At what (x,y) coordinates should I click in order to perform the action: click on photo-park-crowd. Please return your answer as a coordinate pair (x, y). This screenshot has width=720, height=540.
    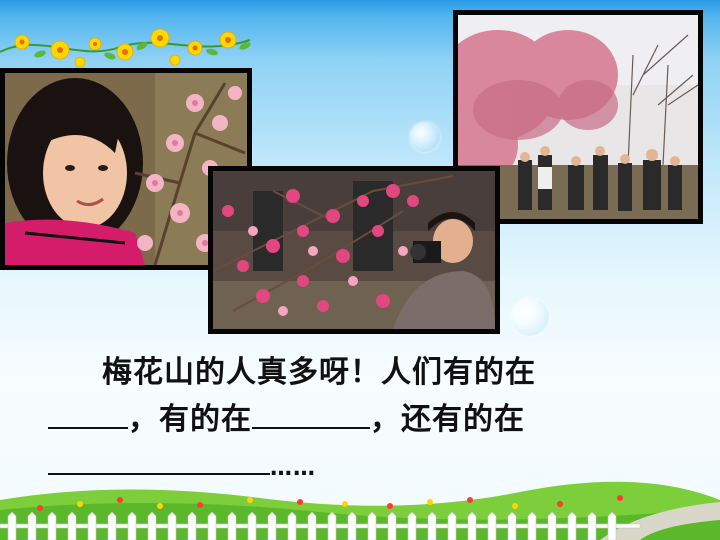
    Looking at the image, I should click on (578, 117).